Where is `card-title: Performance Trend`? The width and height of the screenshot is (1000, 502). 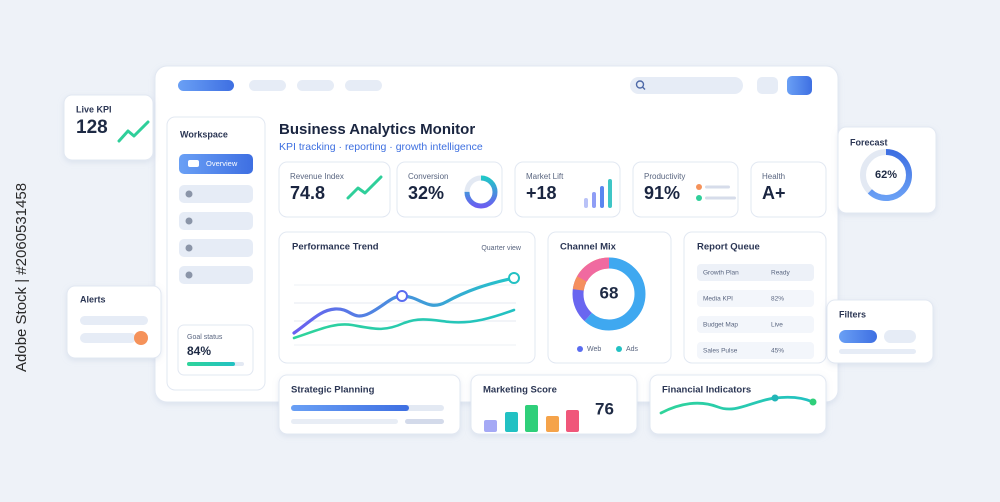 card-title: Performance Trend is located at coordinates (335, 247).